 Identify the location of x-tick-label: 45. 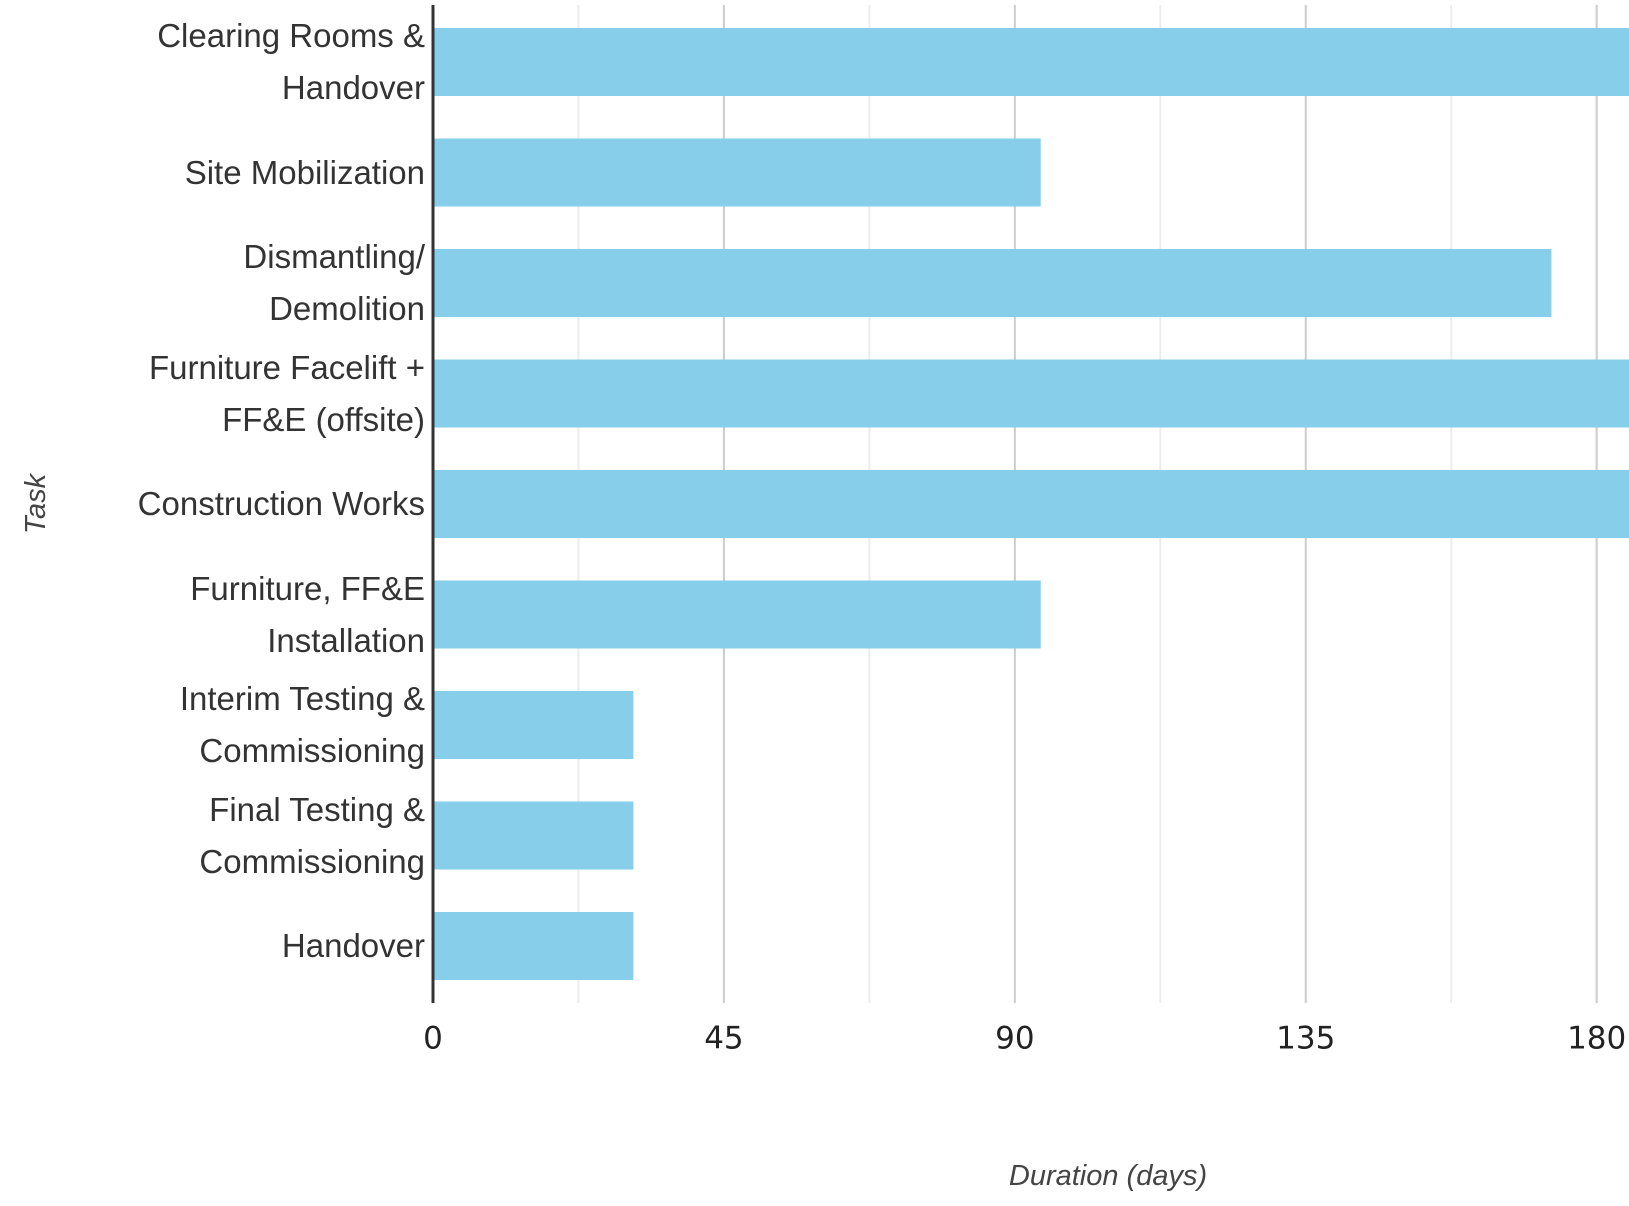
(723, 1039).